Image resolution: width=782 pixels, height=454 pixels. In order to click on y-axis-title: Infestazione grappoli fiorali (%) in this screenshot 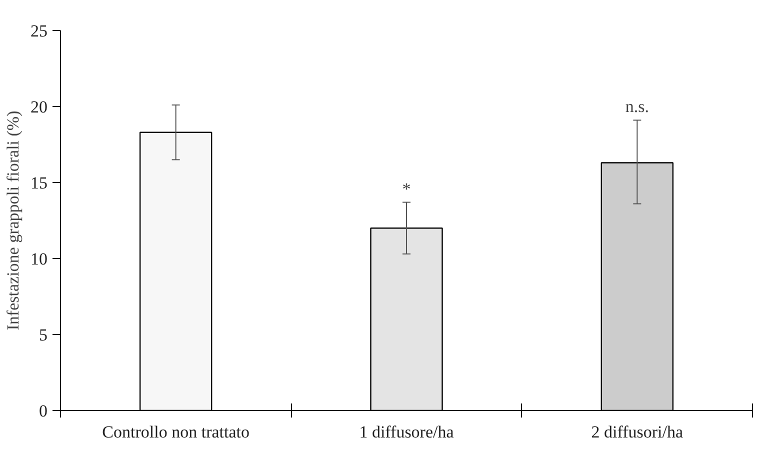, I will do `click(13, 220)`.